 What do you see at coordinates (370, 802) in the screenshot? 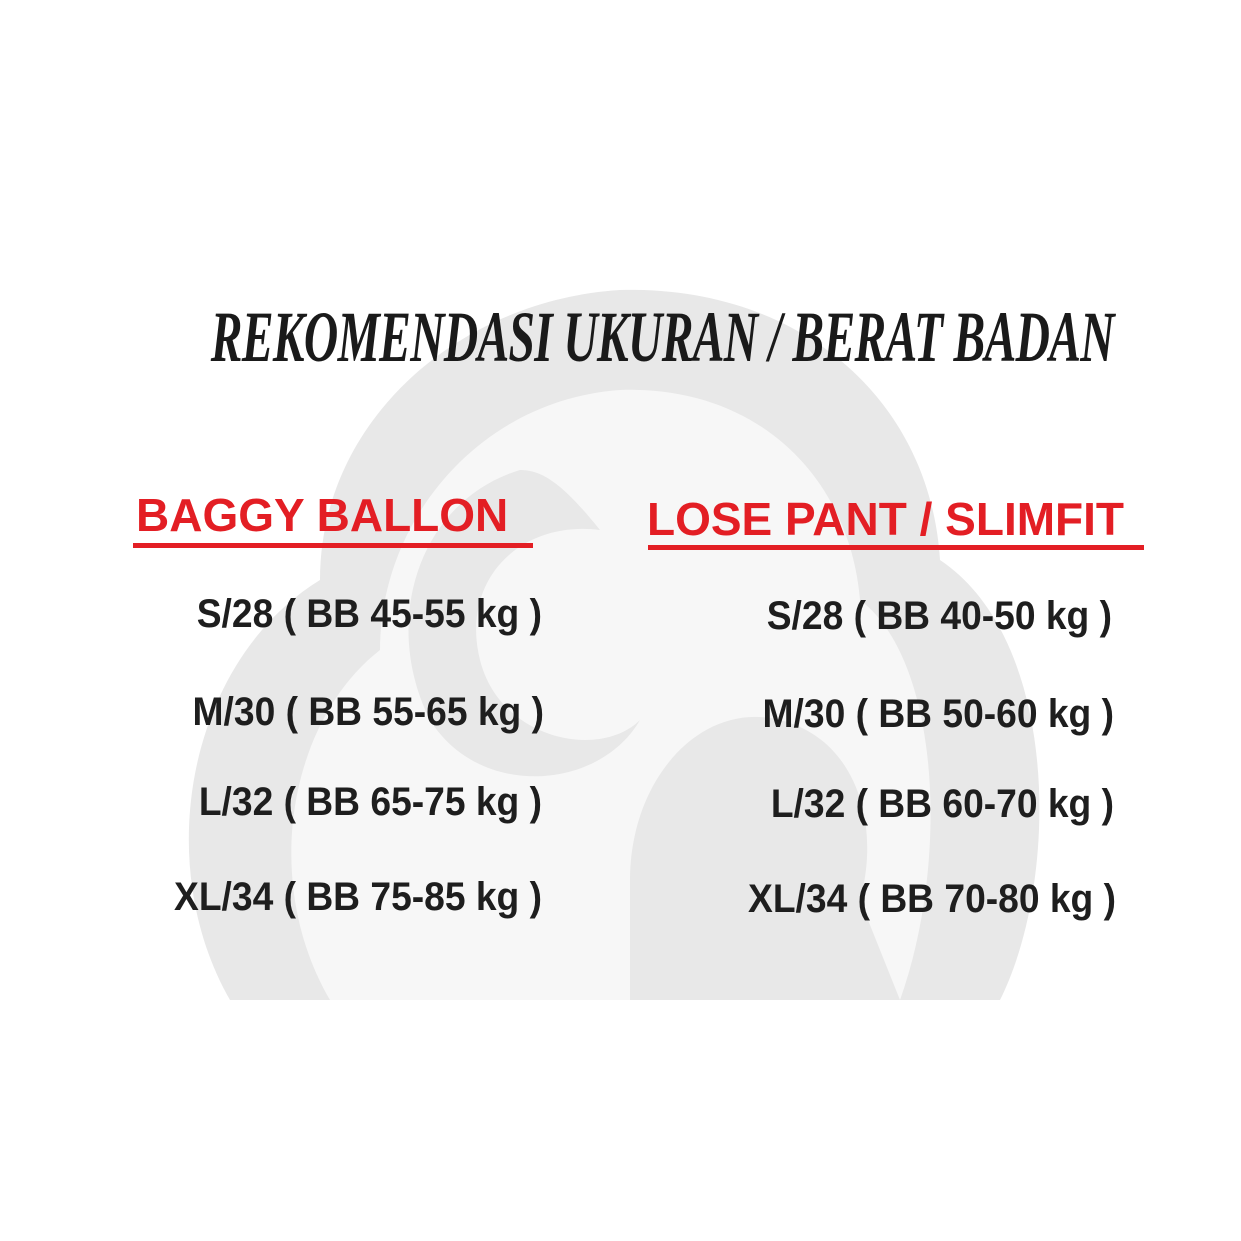
I see `baggy-size-row-l: L/32 ( BB 65-75 kg )` at bounding box center [370, 802].